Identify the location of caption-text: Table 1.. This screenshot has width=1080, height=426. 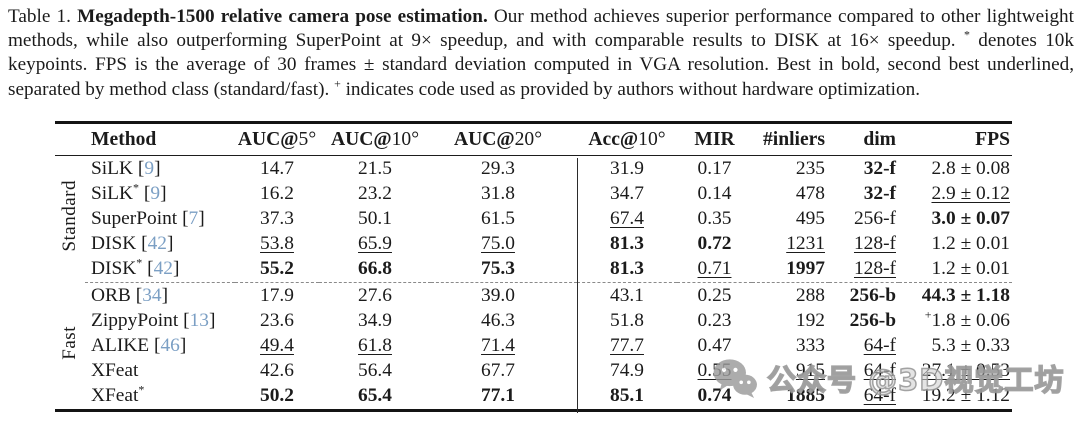
(43, 16).